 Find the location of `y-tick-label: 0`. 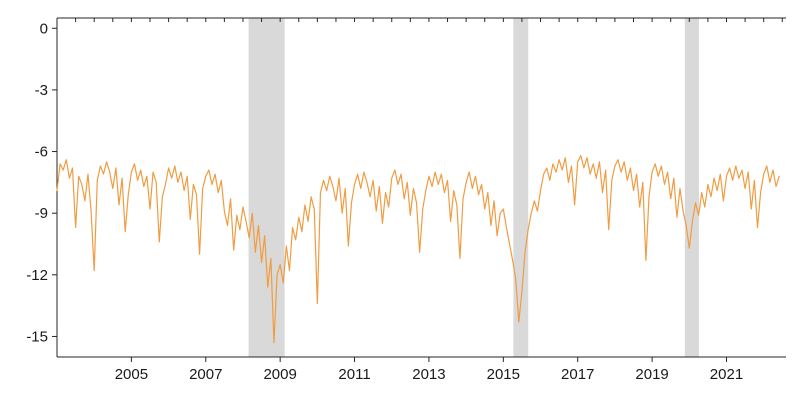

y-tick-label: 0 is located at coordinates (44, 28).